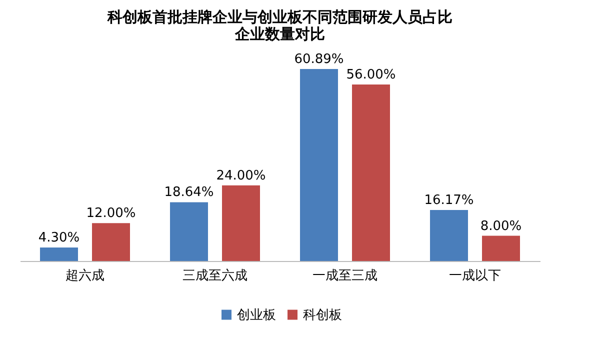 This screenshot has width=602, height=362. I want to click on legend-label: 创业板, so click(256, 315).